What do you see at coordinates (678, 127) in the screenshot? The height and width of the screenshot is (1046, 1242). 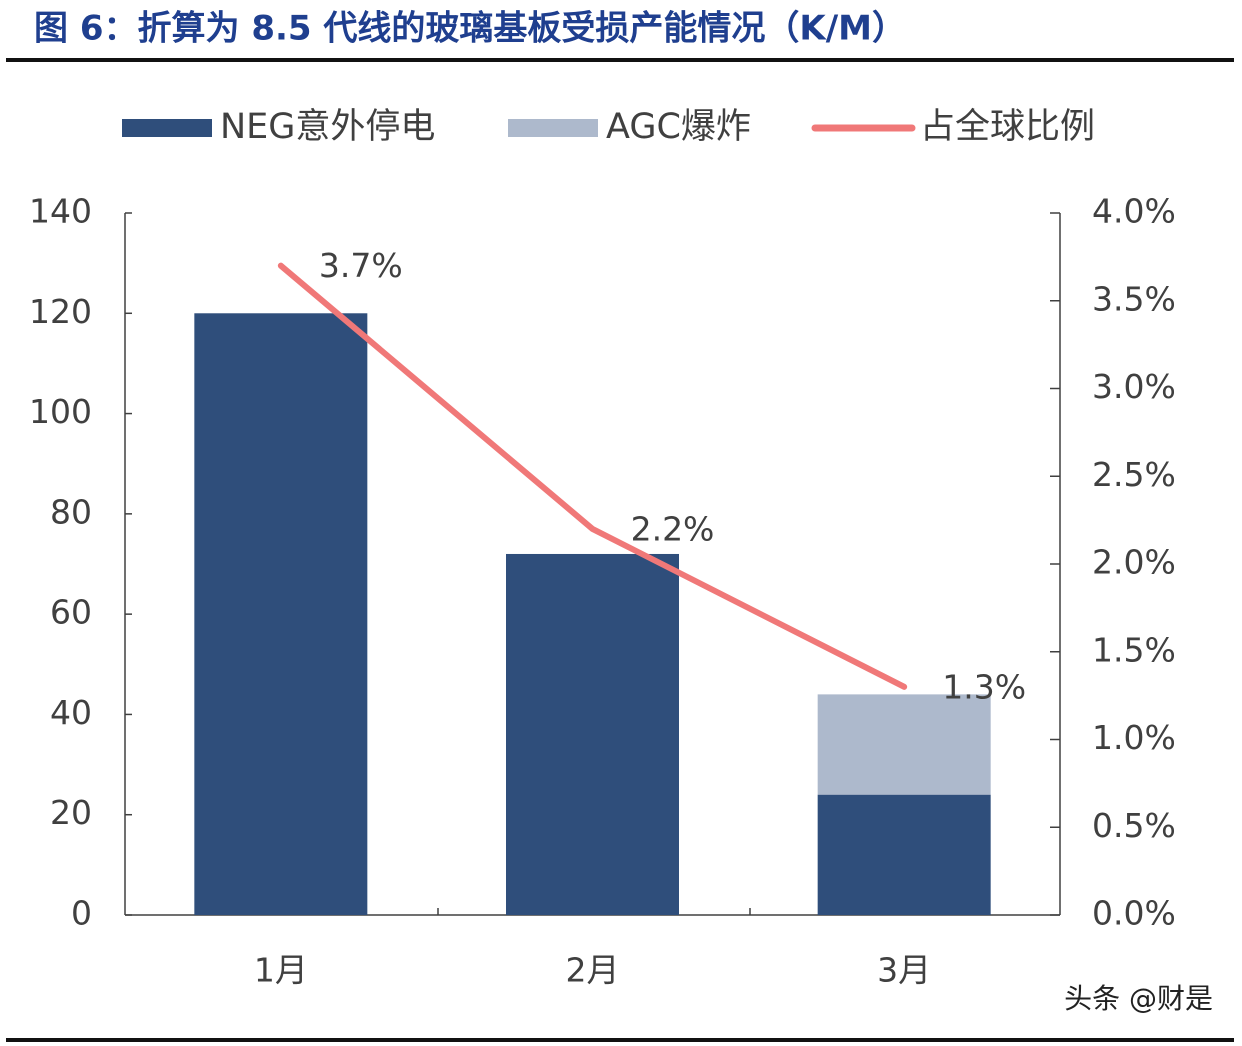 I see `legend-label: AGC爆炸` at bounding box center [678, 127].